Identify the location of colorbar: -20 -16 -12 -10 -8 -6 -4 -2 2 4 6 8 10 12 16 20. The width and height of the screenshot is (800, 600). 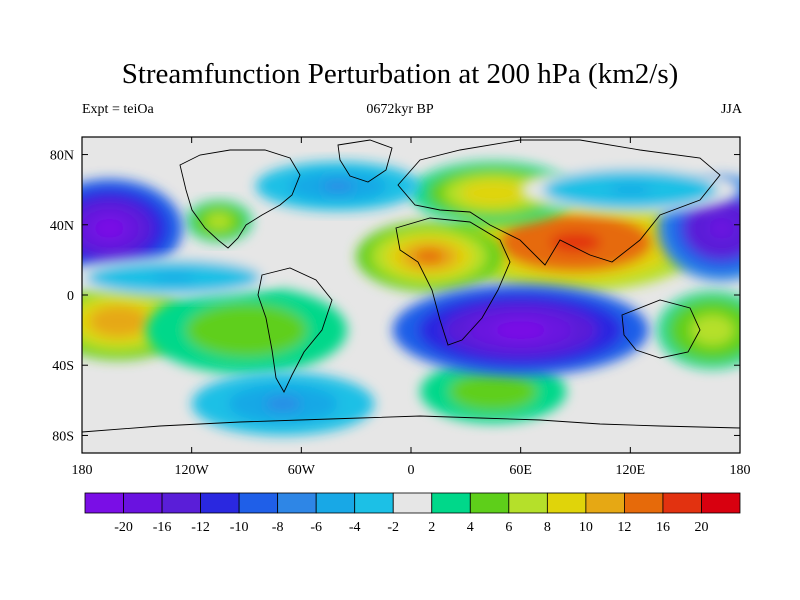
(412, 513).